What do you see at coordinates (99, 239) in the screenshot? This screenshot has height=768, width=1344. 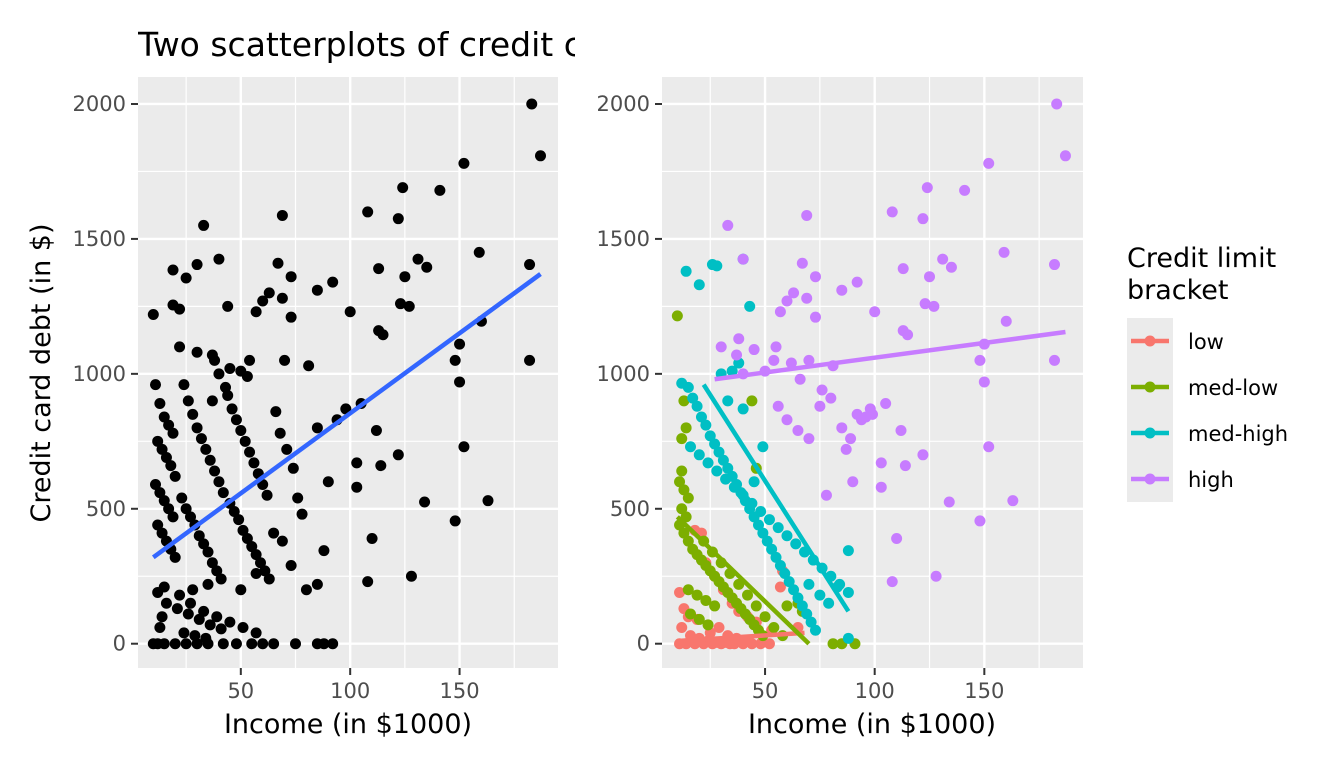 I see `y-tick-label: 1500` at bounding box center [99, 239].